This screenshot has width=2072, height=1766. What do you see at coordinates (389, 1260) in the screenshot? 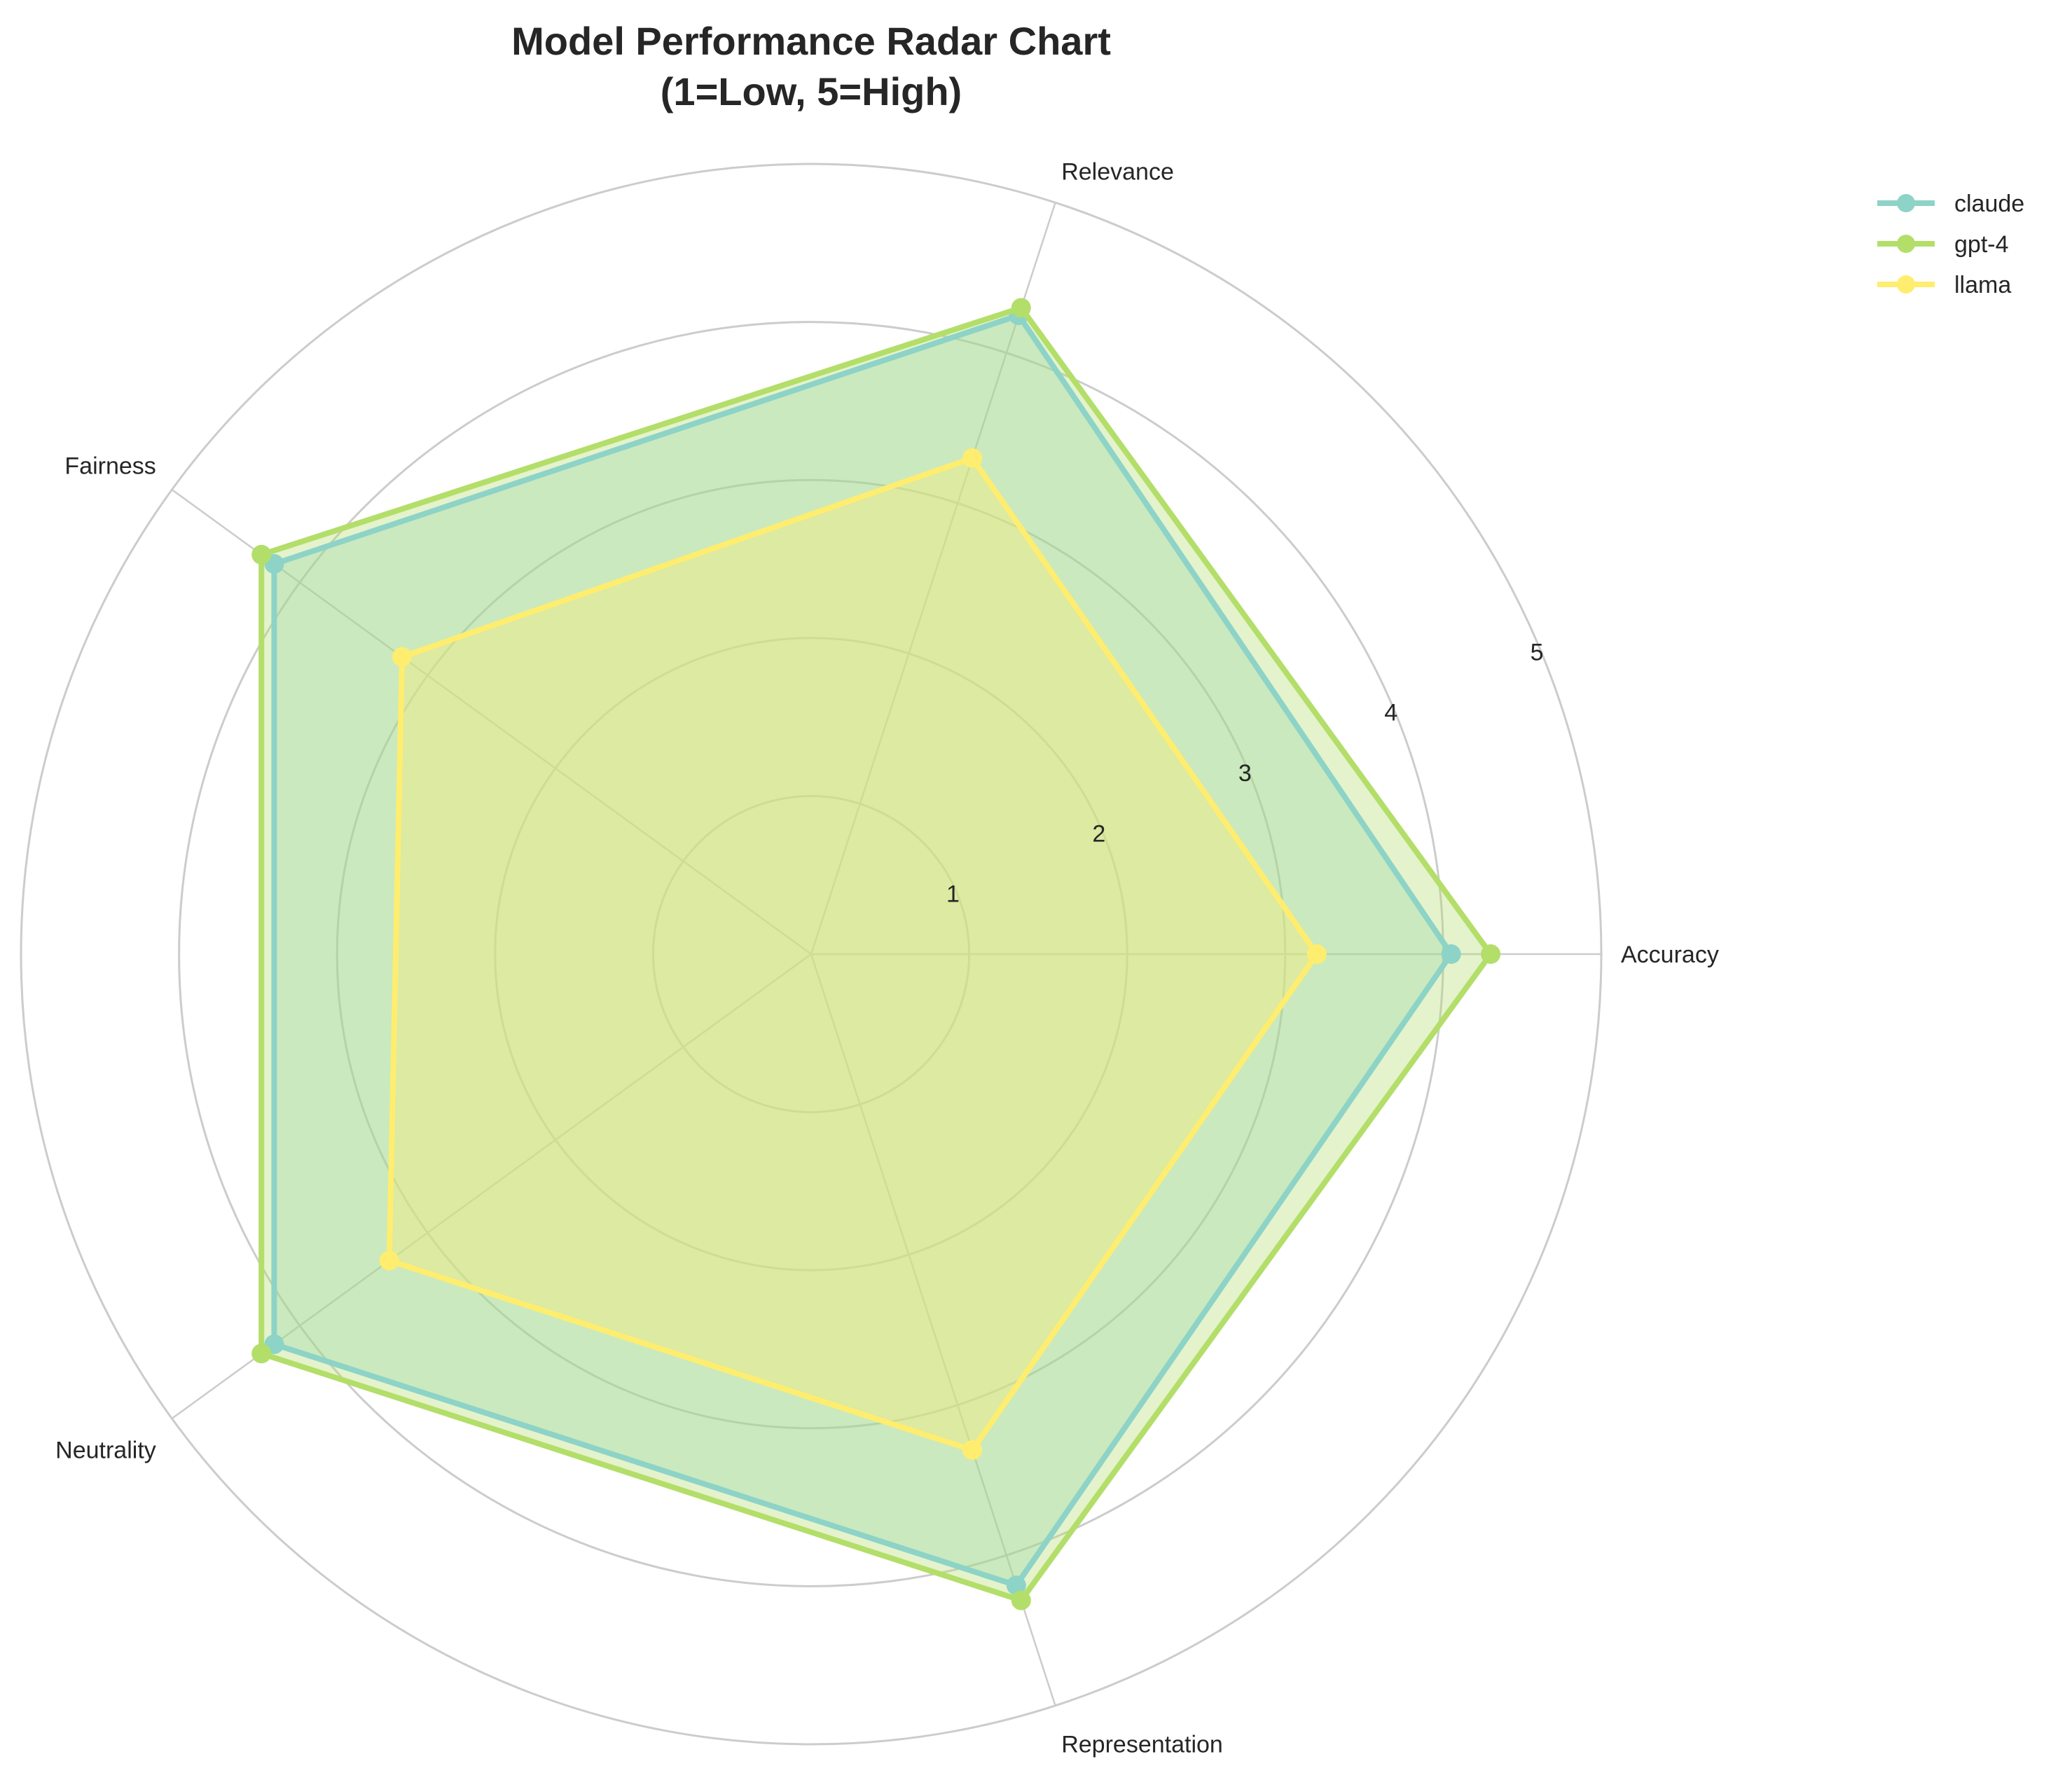
I see `point-llama-neutrality` at bounding box center [389, 1260].